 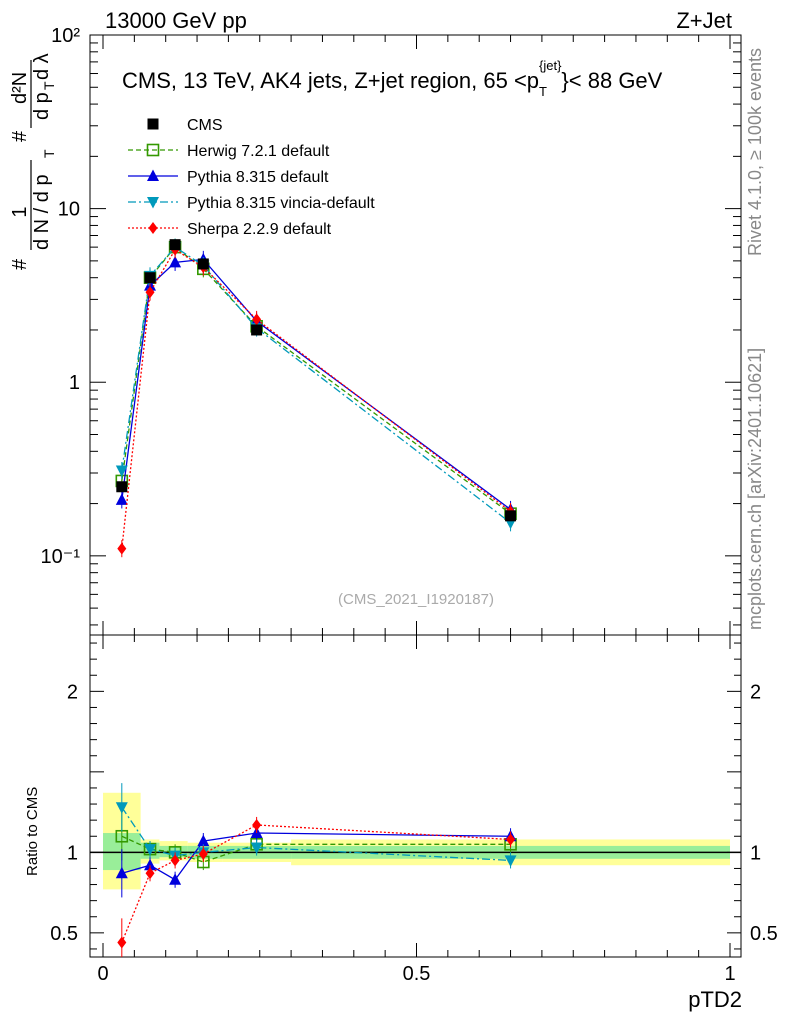 I want to click on ratio-y-tick-label: 2, so click(x=72, y=692).